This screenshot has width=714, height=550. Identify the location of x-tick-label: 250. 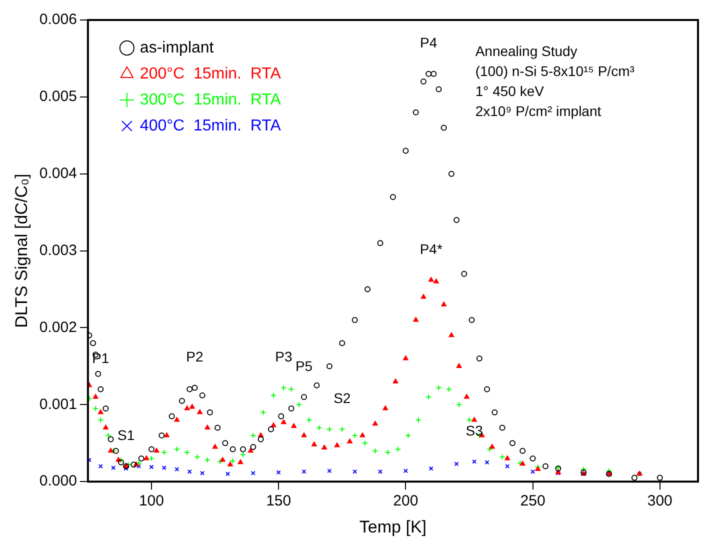
(533, 501).